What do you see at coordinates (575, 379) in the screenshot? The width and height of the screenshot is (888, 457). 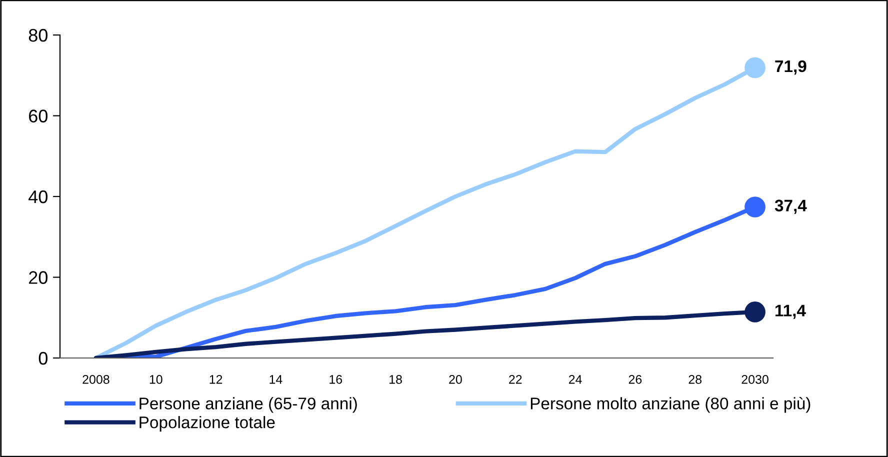 I see `x-tick-label: 24` at bounding box center [575, 379].